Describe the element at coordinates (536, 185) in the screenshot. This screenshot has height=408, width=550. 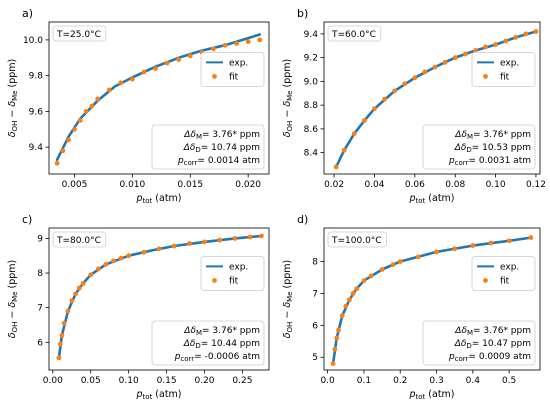
I see `x-tick-label: 0.12` at that location.